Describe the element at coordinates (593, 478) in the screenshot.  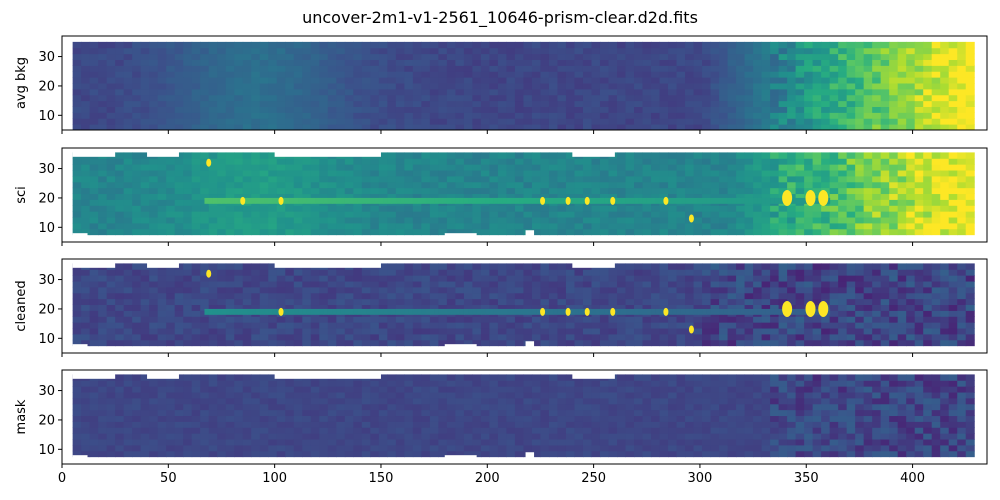
I see `x-tick-label: 250` at that location.